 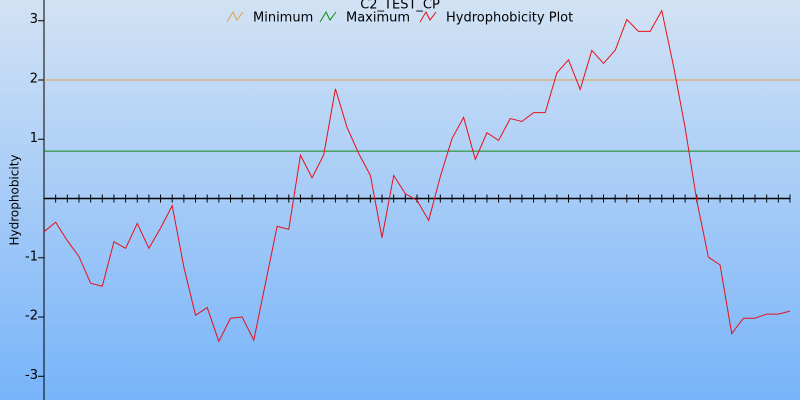 What do you see at coordinates (378, 18) in the screenshot?
I see `legend-label: Maximum` at bounding box center [378, 18].